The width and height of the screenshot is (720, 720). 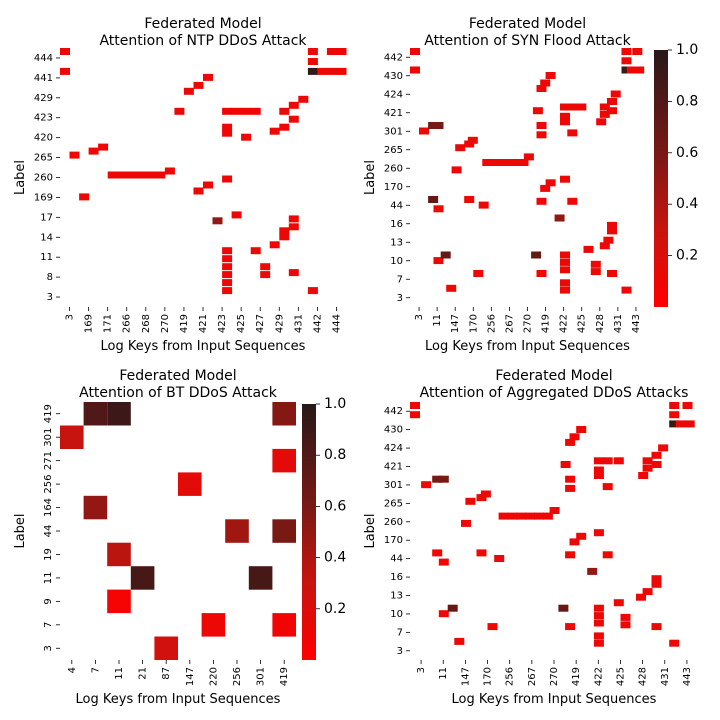 I want to click on y-tick-label: 13, so click(x=396, y=242).